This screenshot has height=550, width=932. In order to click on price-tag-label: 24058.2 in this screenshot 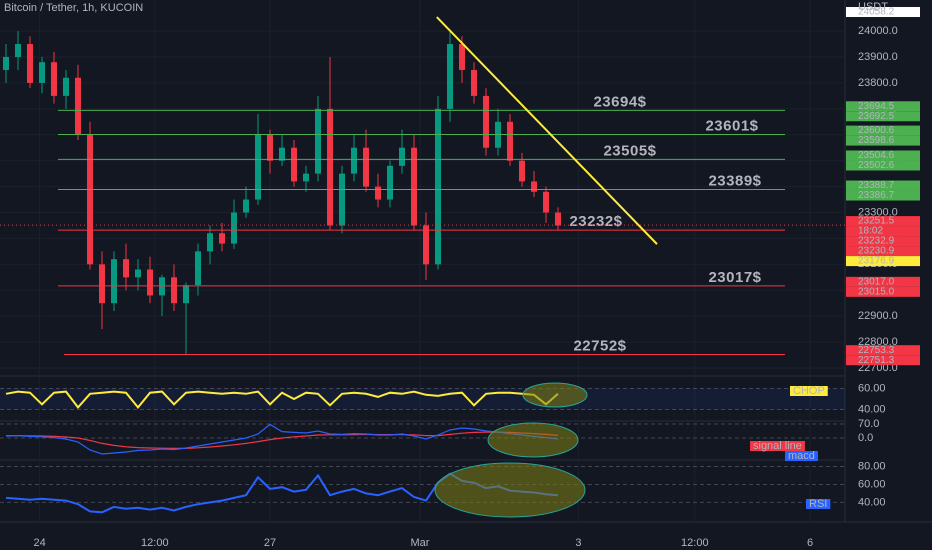, I will do `click(876, 12)`.